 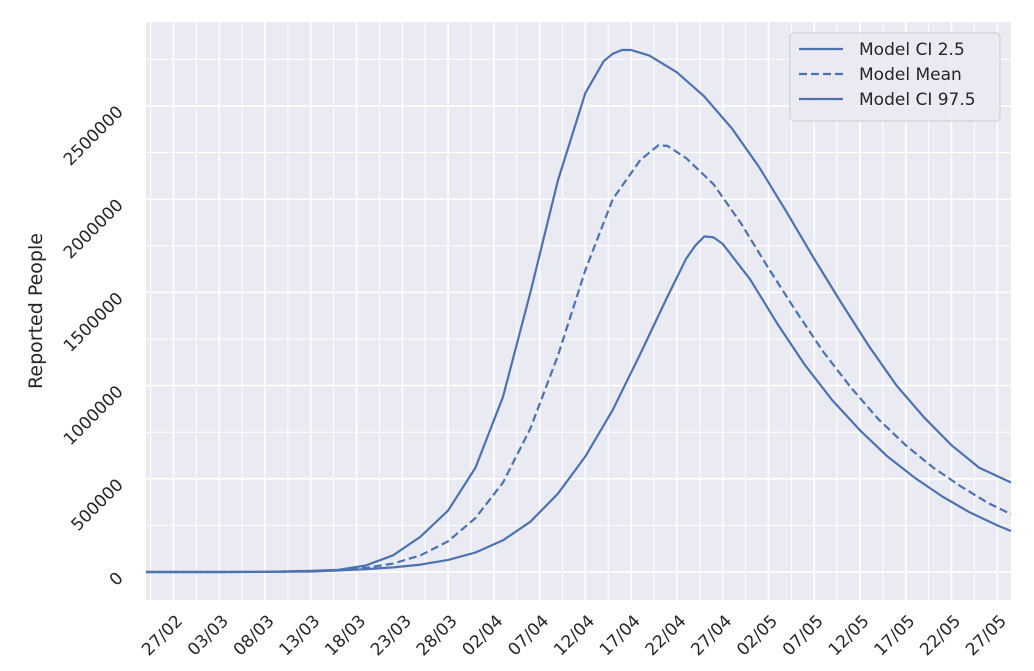 I want to click on x-tick-label: 27/04, so click(x=711, y=635).